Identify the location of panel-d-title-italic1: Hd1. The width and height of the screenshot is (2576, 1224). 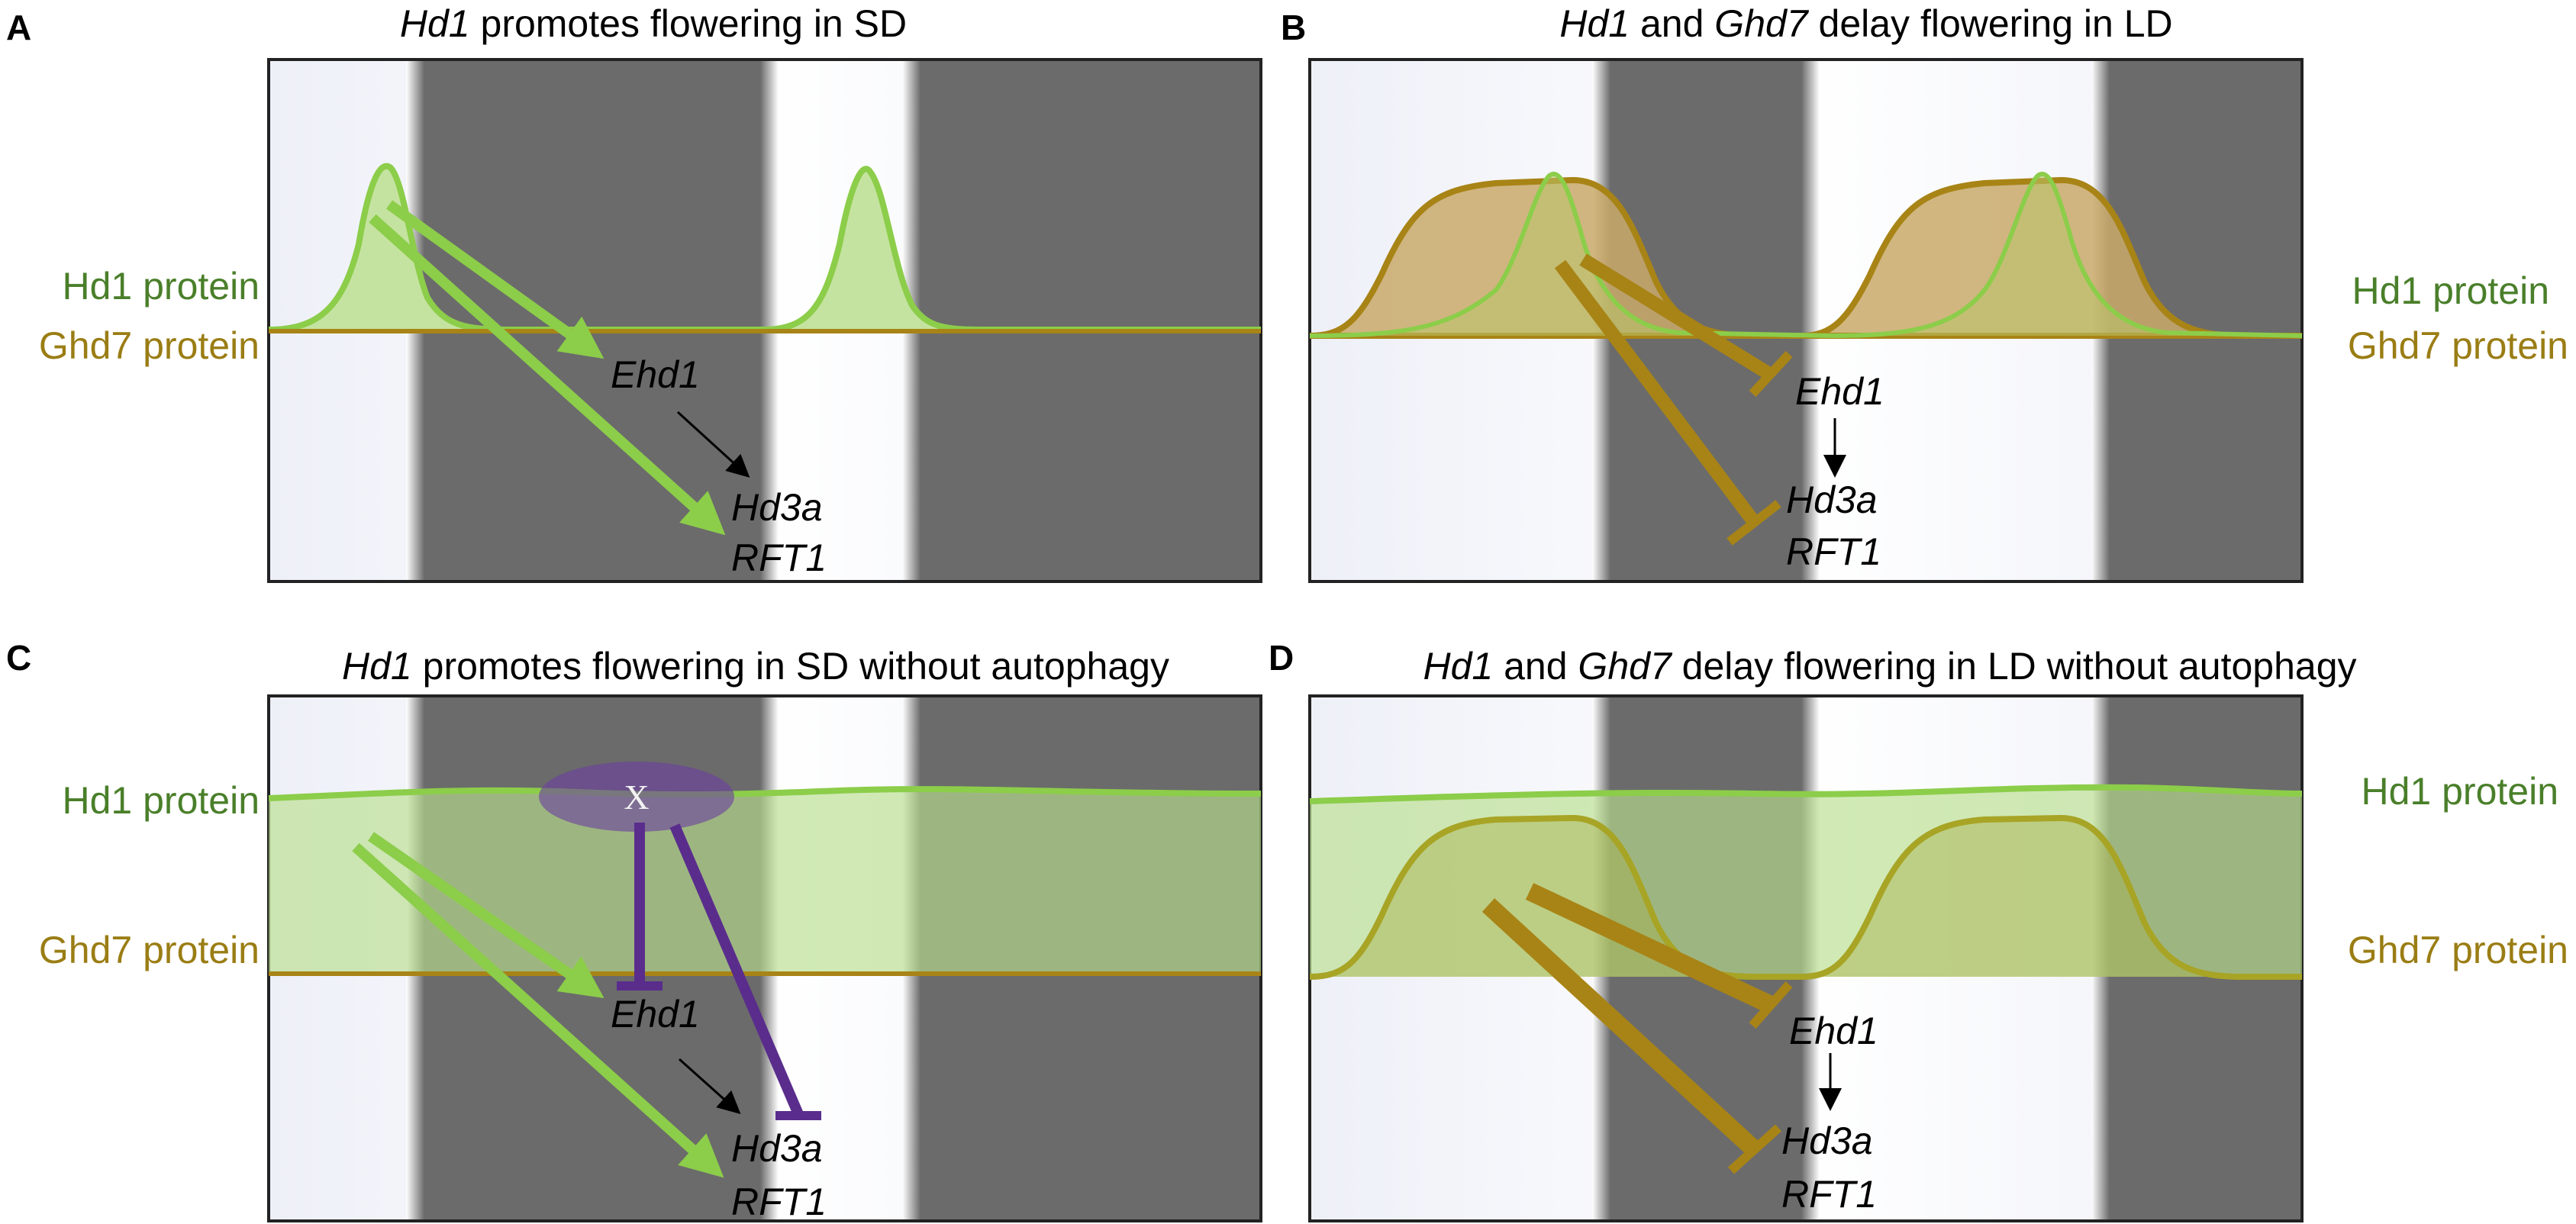
(1458, 666).